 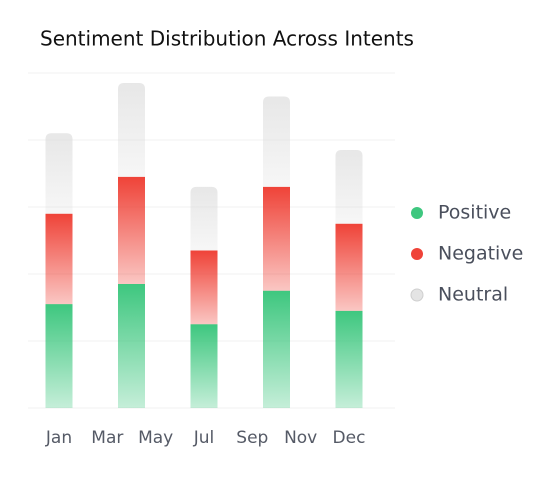 I want to click on legend-label: Positive, so click(x=474, y=213).